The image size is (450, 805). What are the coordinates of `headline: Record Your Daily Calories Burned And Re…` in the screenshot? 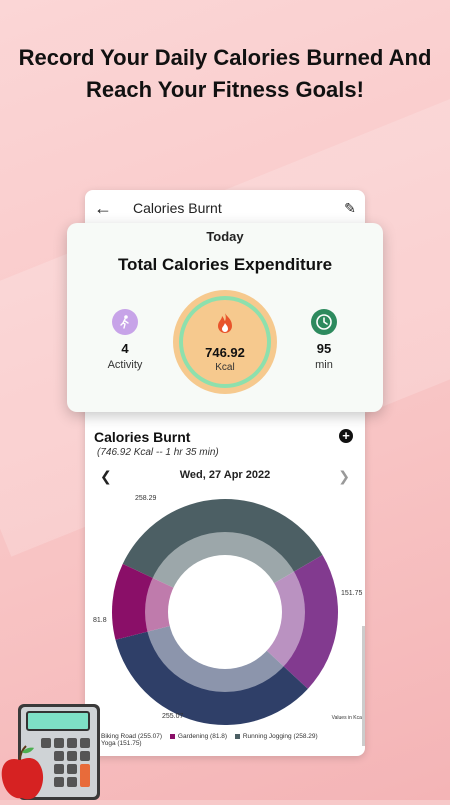 It's located at (225, 74).